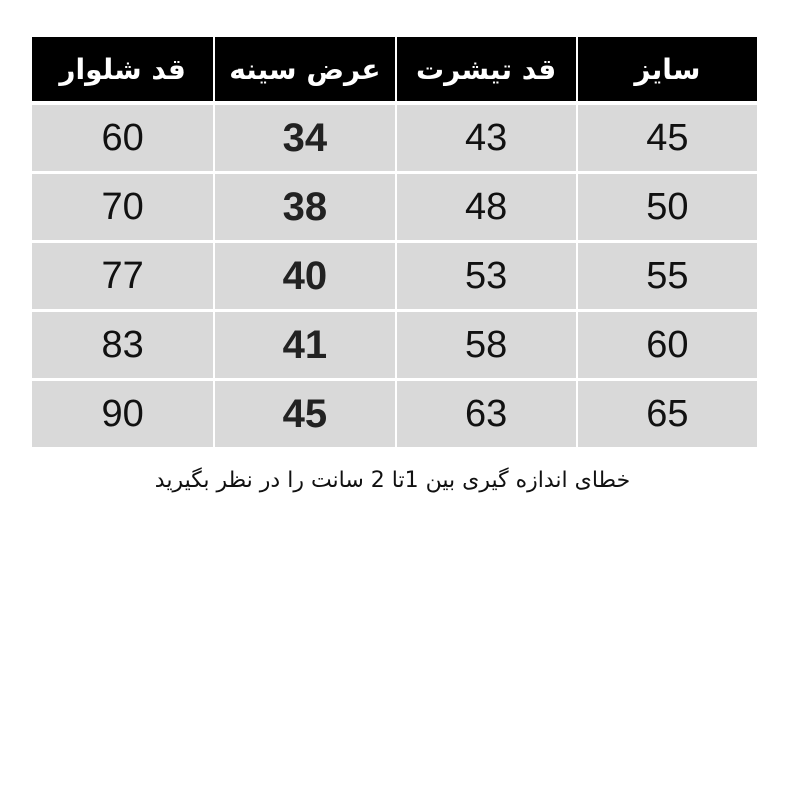  Describe the element at coordinates (485, 208) in the screenshot. I see `cell-shirt-length: 48` at that location.